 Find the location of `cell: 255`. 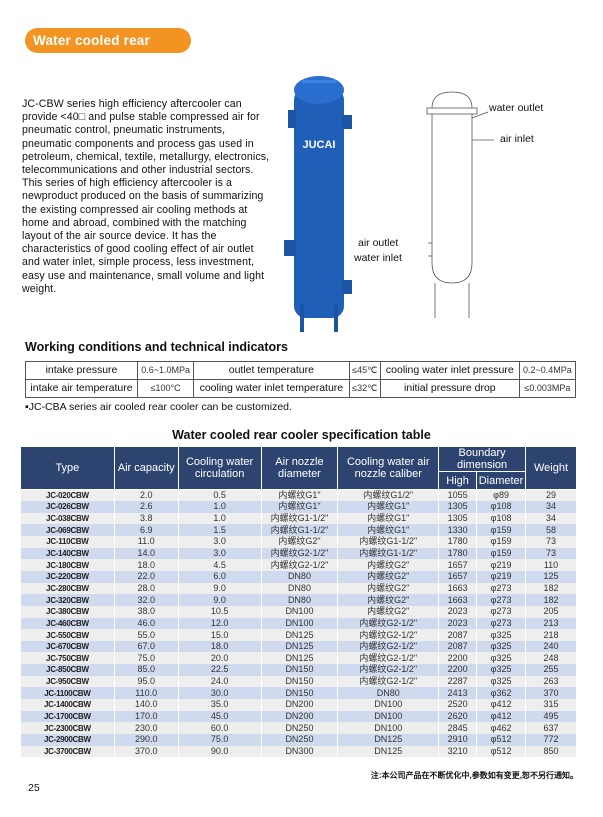

cell: 255 is located at coordinates (551, 670).